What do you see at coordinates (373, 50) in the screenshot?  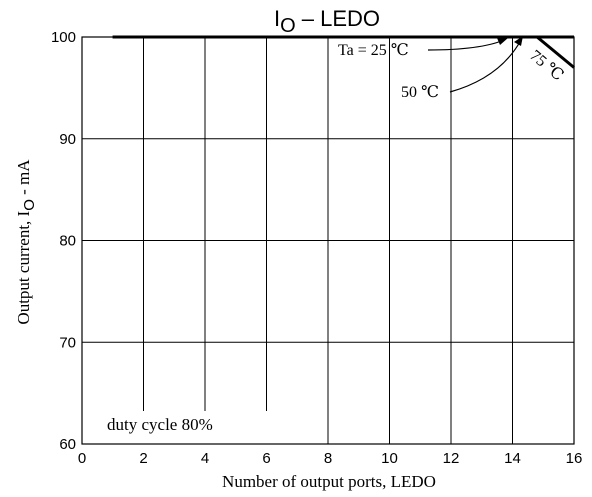 I see `annotation-25c: Ta = 25 ℃` at bounding box center [373, 50].